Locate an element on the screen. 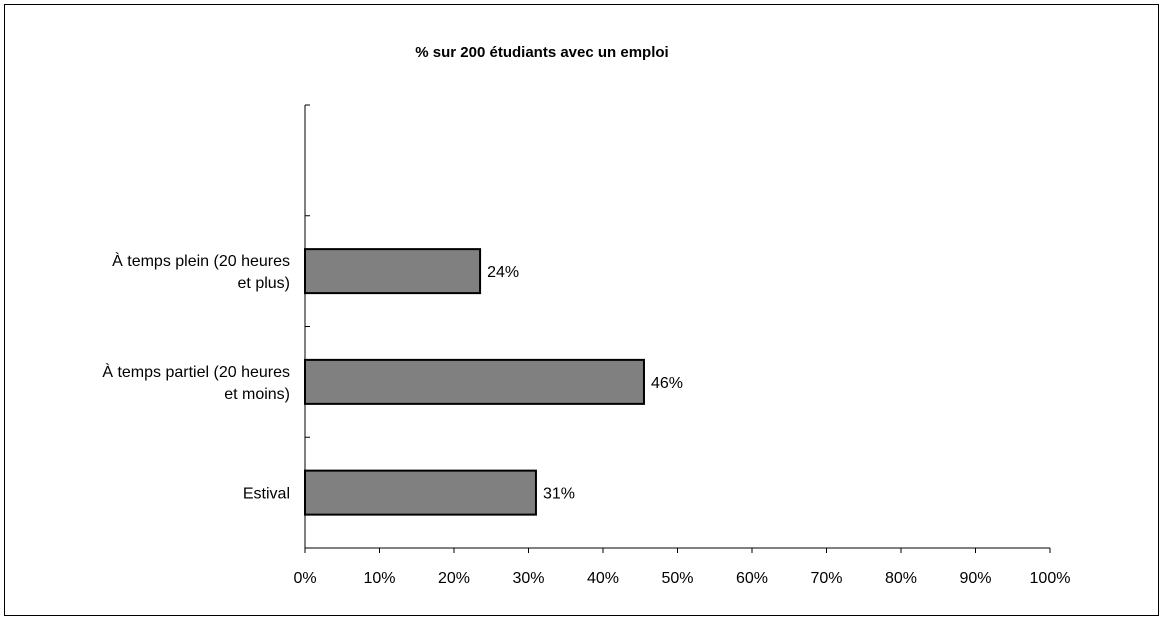  x-tick-label: 70% is located at coordinates (826, 578).